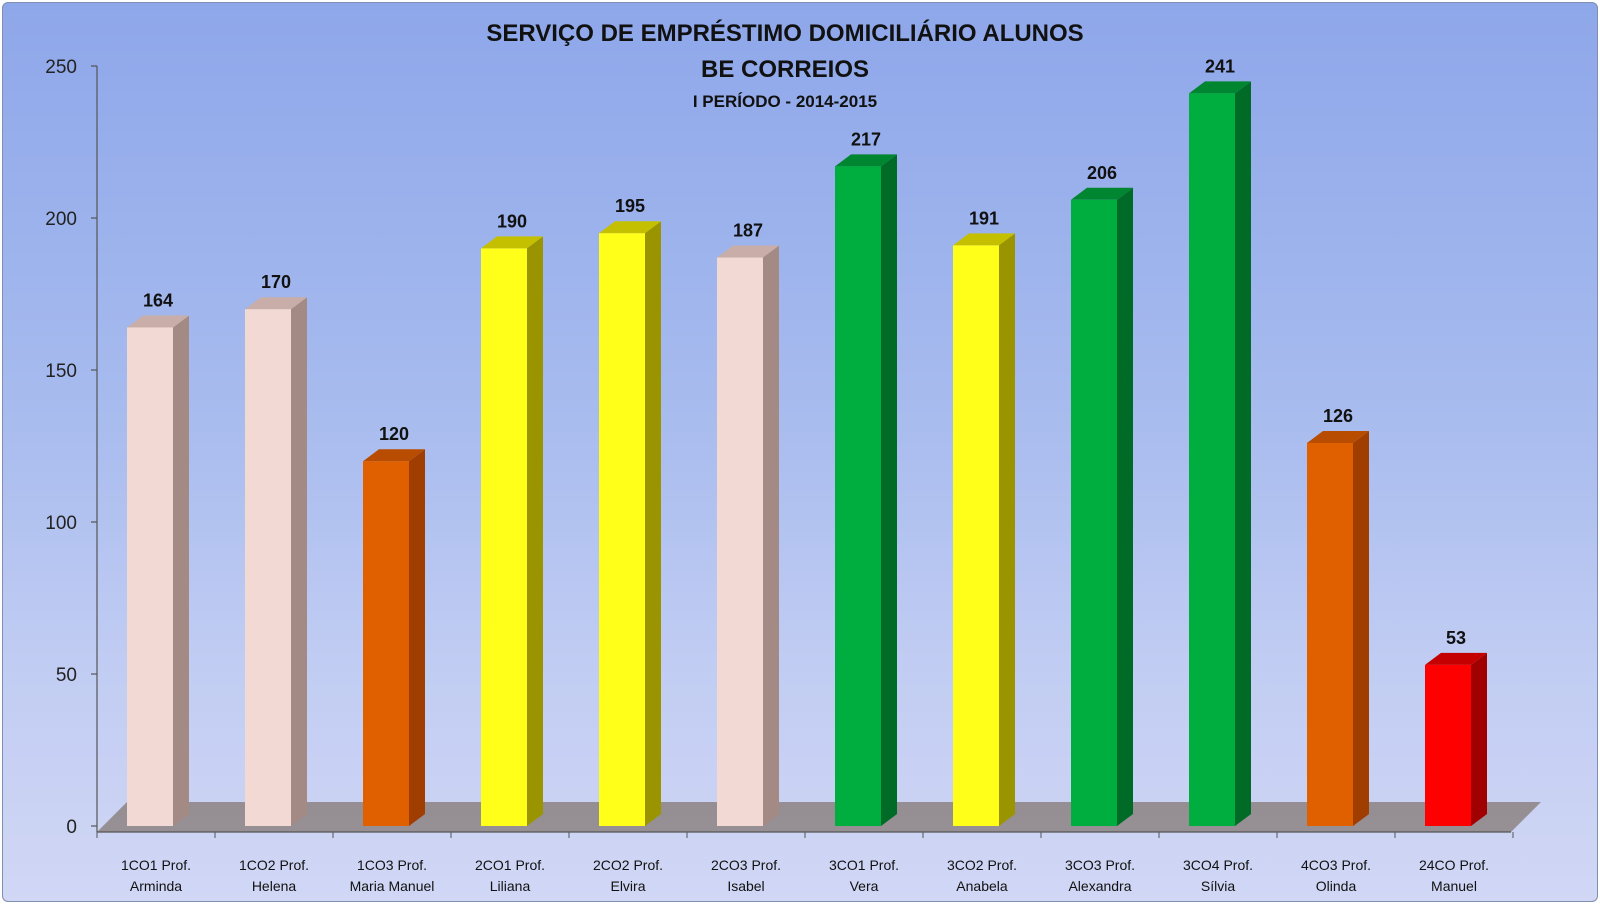 The height and width of the screenshot is (904, 1600). Describe the element at coordinates (276, 282) in the screenshot. I see `data-label: 170` at that location.